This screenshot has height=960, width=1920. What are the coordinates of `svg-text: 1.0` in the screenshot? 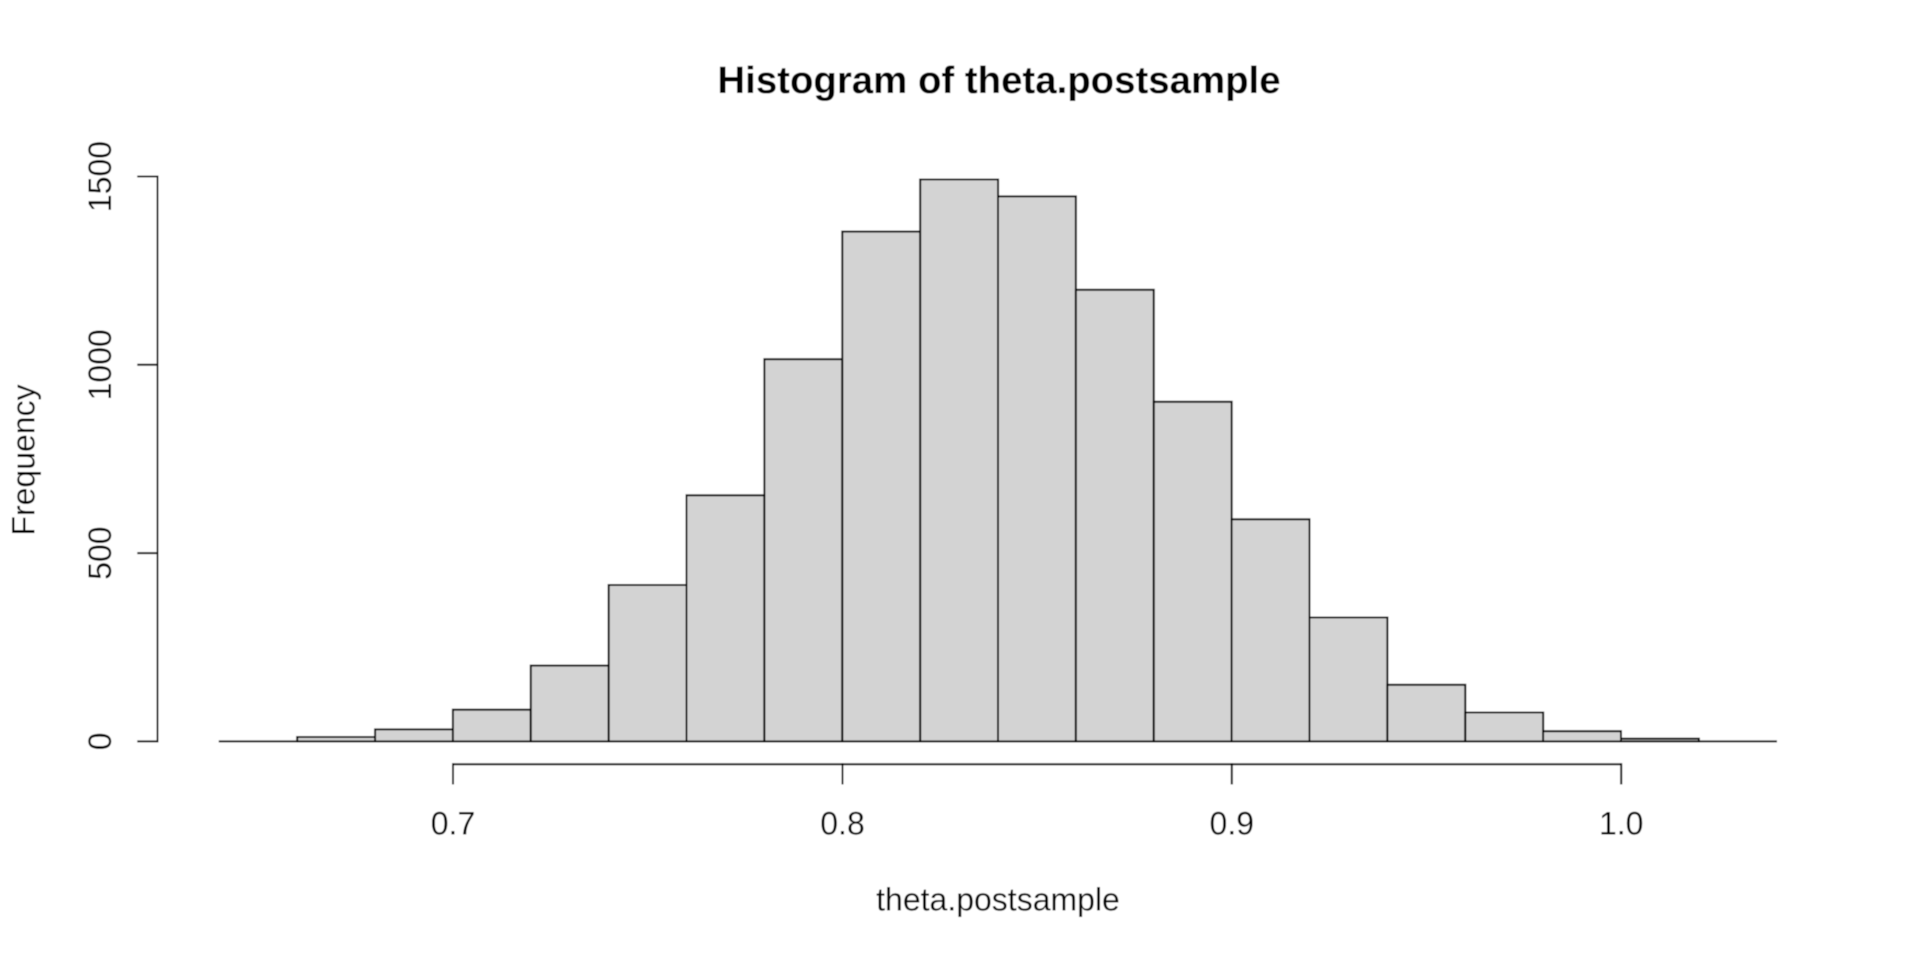 It's located at (1621, 823).